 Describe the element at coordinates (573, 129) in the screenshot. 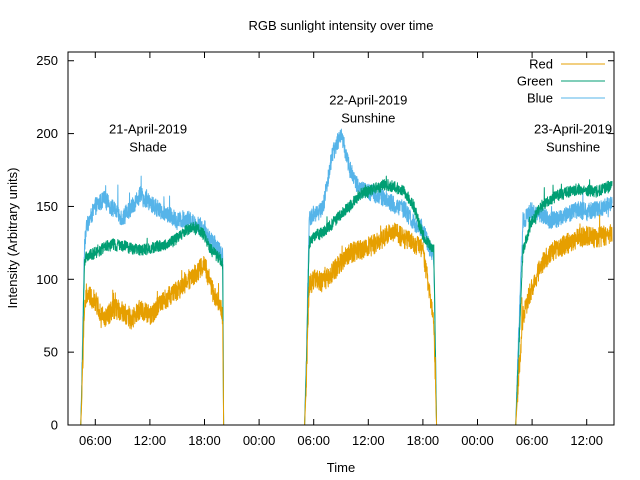

I see `annotation-label: 23-April-2019` at that location.